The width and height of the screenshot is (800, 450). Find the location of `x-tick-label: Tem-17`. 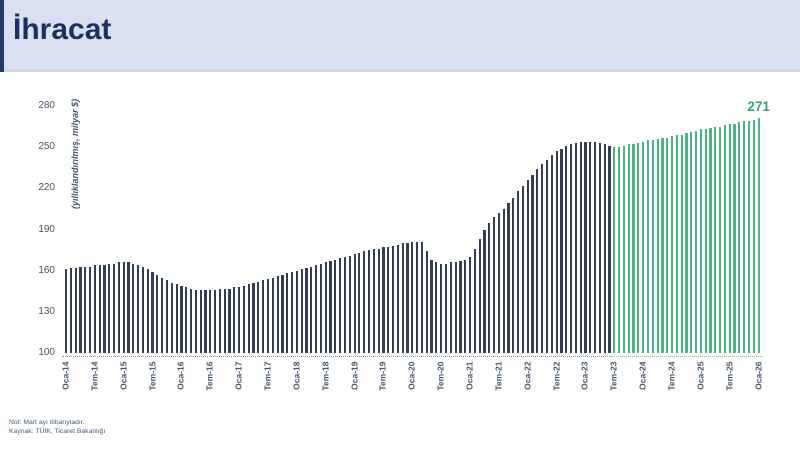

x-tick-label: Tem-17 is located at coordinates (267, 376).